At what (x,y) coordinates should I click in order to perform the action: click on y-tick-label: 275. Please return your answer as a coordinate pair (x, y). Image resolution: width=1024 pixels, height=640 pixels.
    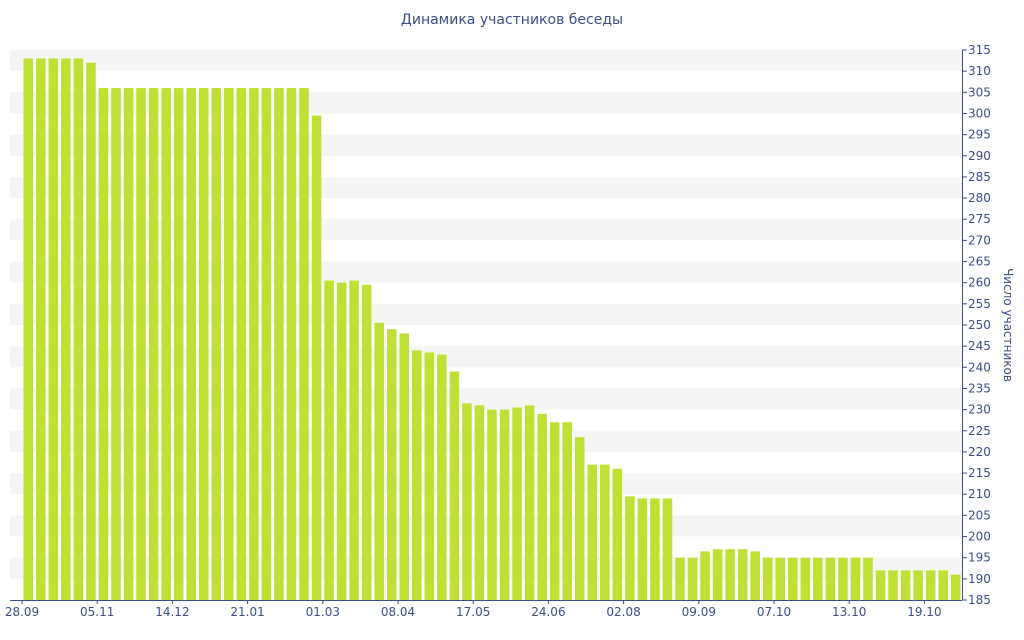
    Looking at the image, I should click on (979, 219).